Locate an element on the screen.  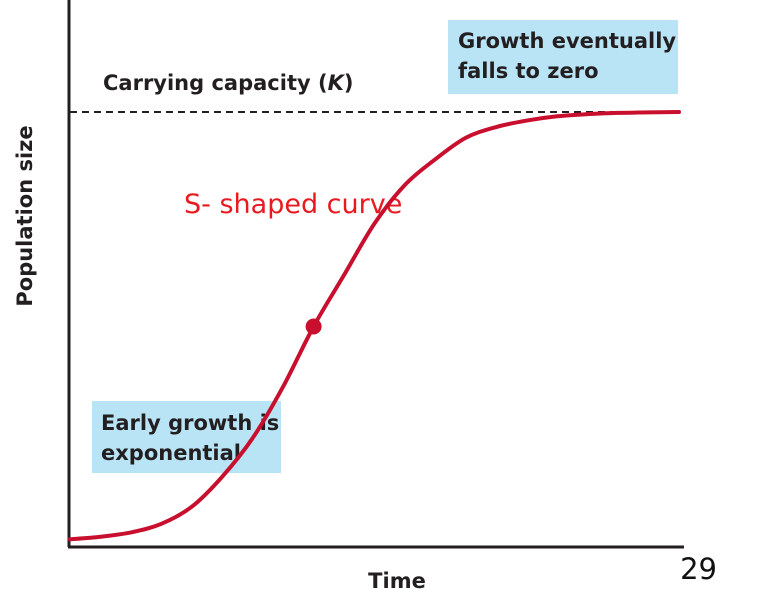
y-axis-label: Population size is located at coordinates (25, 215).